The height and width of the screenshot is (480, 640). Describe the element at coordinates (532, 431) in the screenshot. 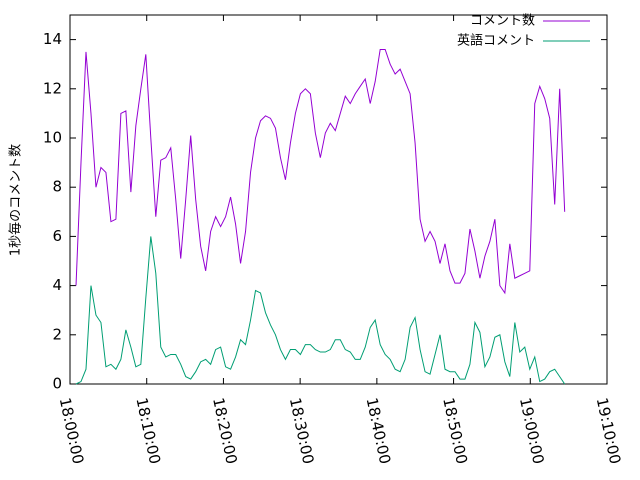

I see `x-tick-label: 19:00:00` at that location.